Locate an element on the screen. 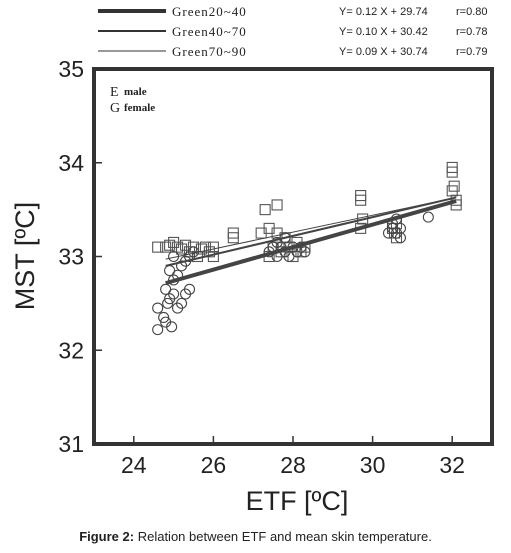 Image resolution: width=511 pixels, height=553 pixels. legend-correlation: r=0.79 is located at coordinates (472, 52).